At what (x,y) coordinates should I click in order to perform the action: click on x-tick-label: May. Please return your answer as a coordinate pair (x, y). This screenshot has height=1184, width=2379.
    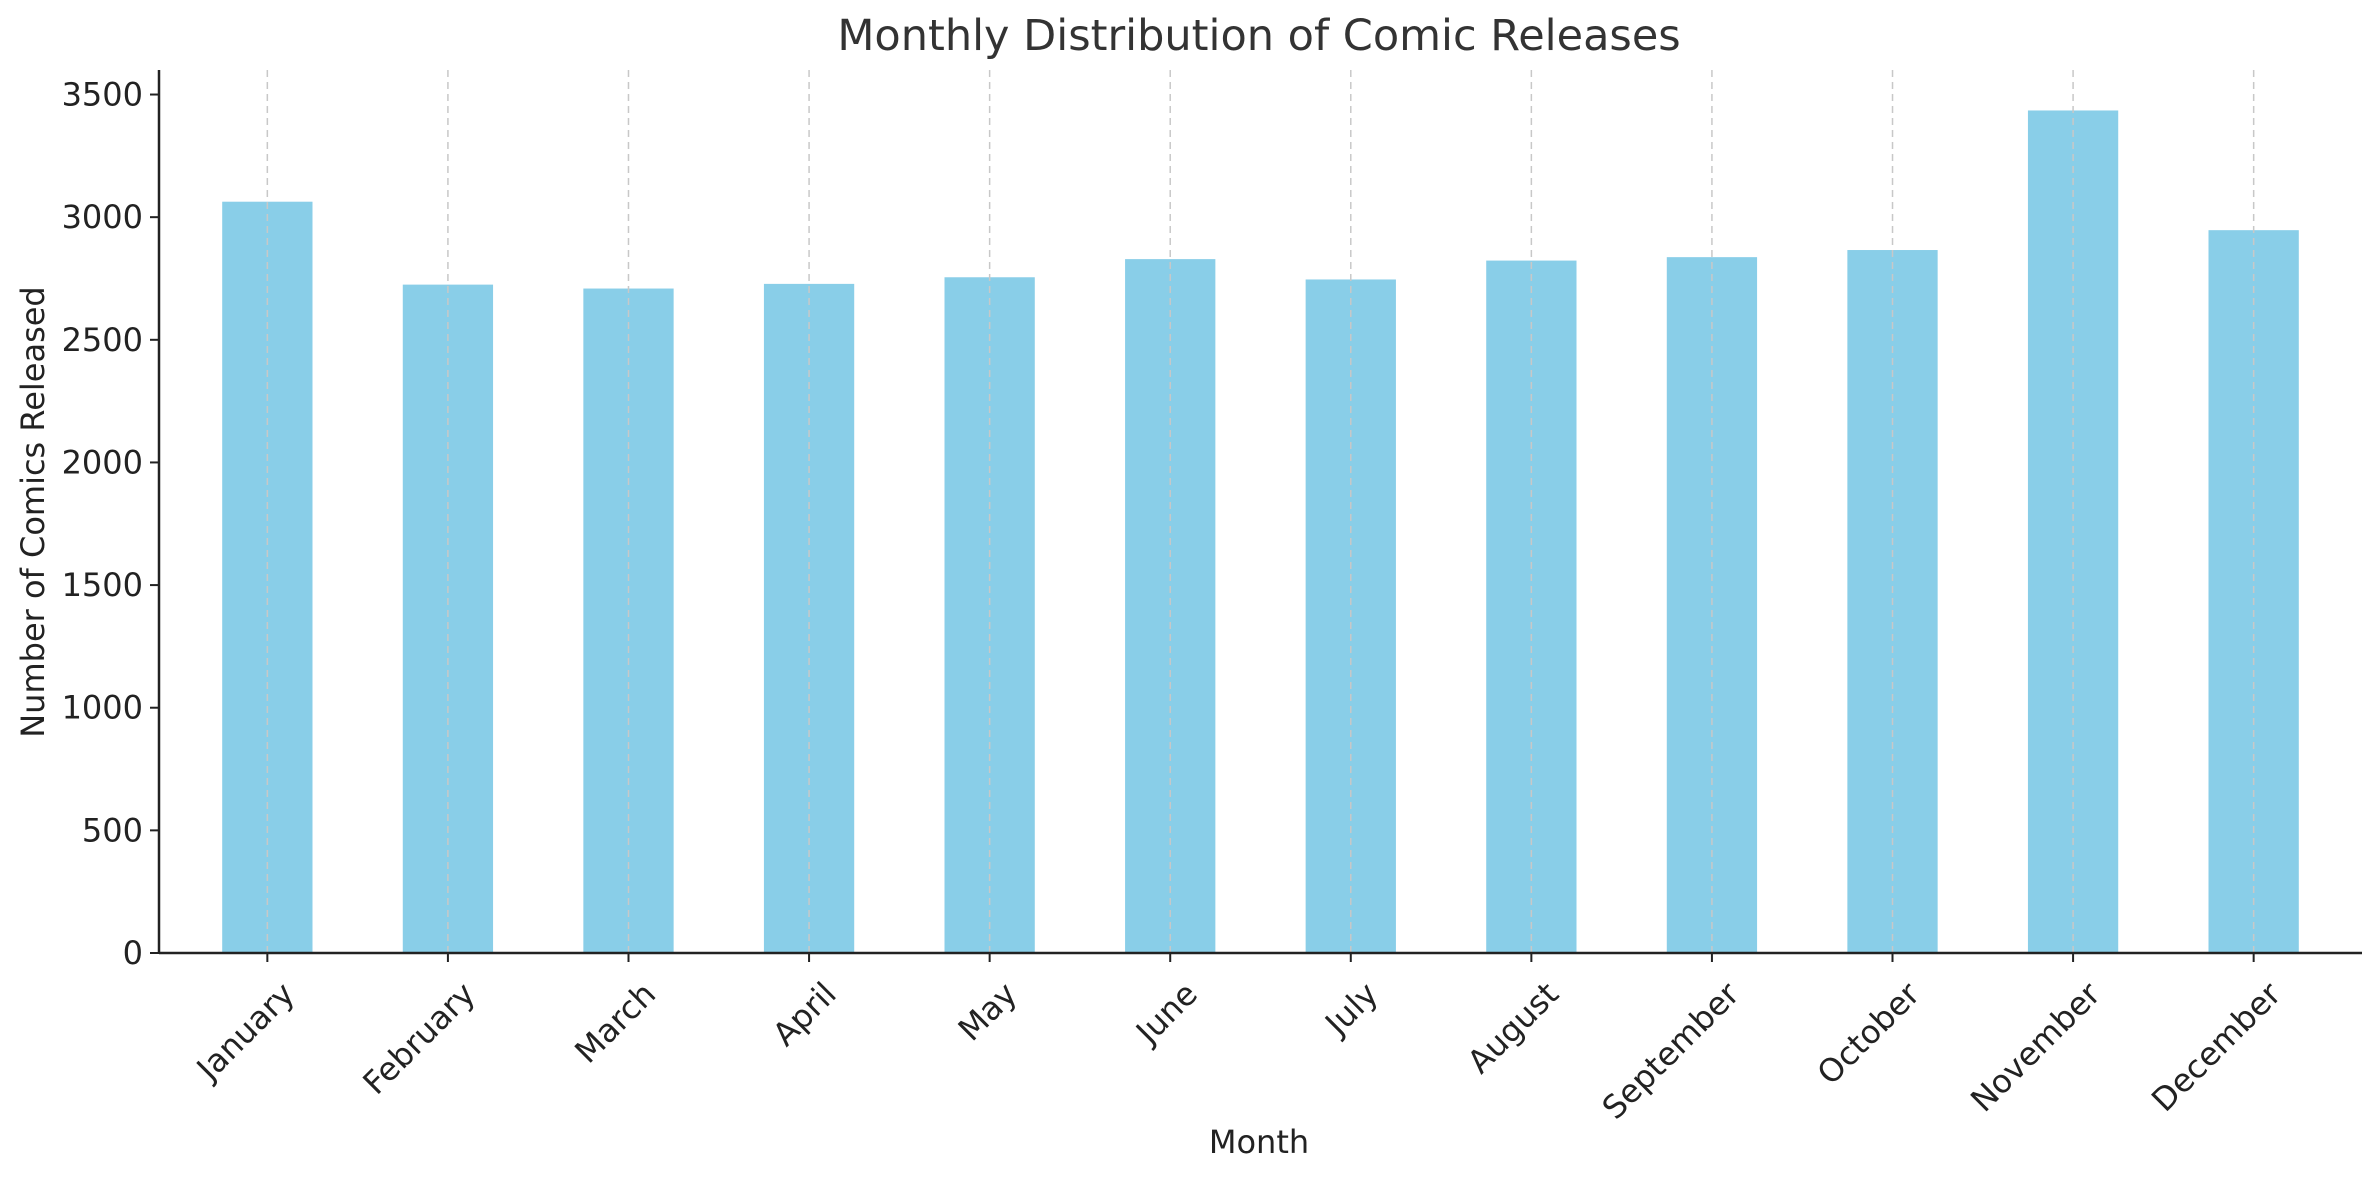
    Looking at the image, I should click on (988, 1012).